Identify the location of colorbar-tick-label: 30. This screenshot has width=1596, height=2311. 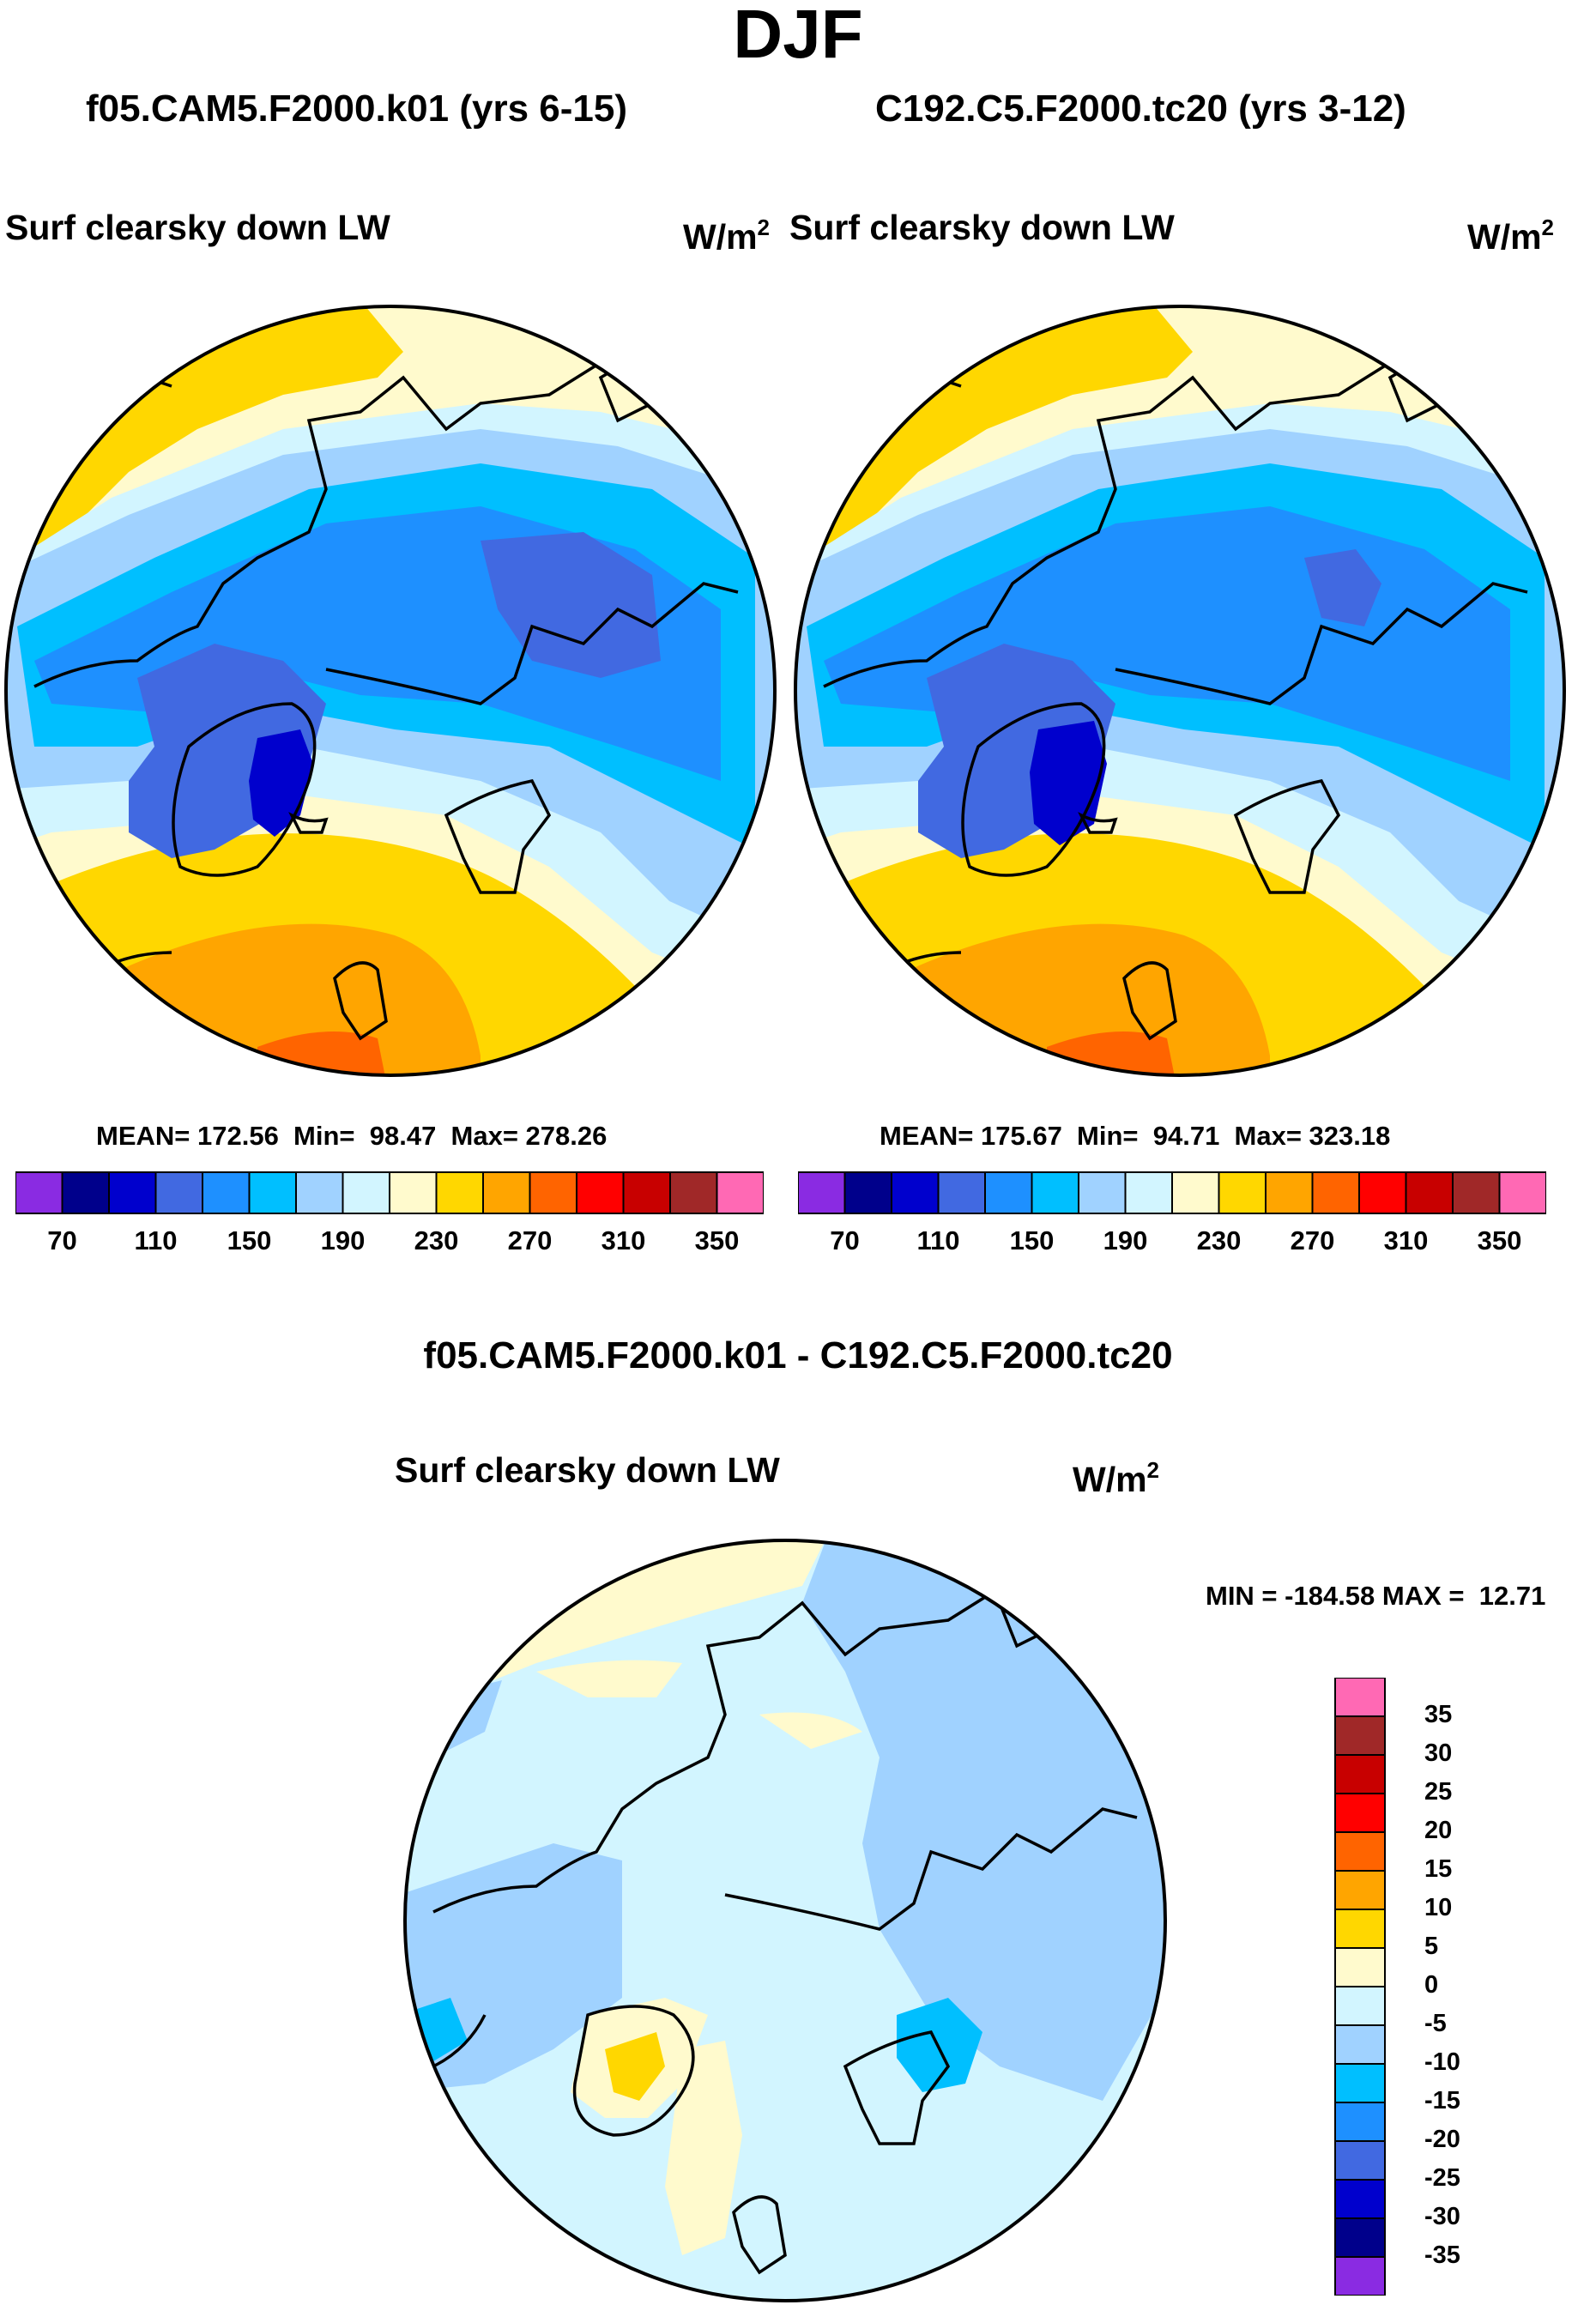
(1438, 1753).